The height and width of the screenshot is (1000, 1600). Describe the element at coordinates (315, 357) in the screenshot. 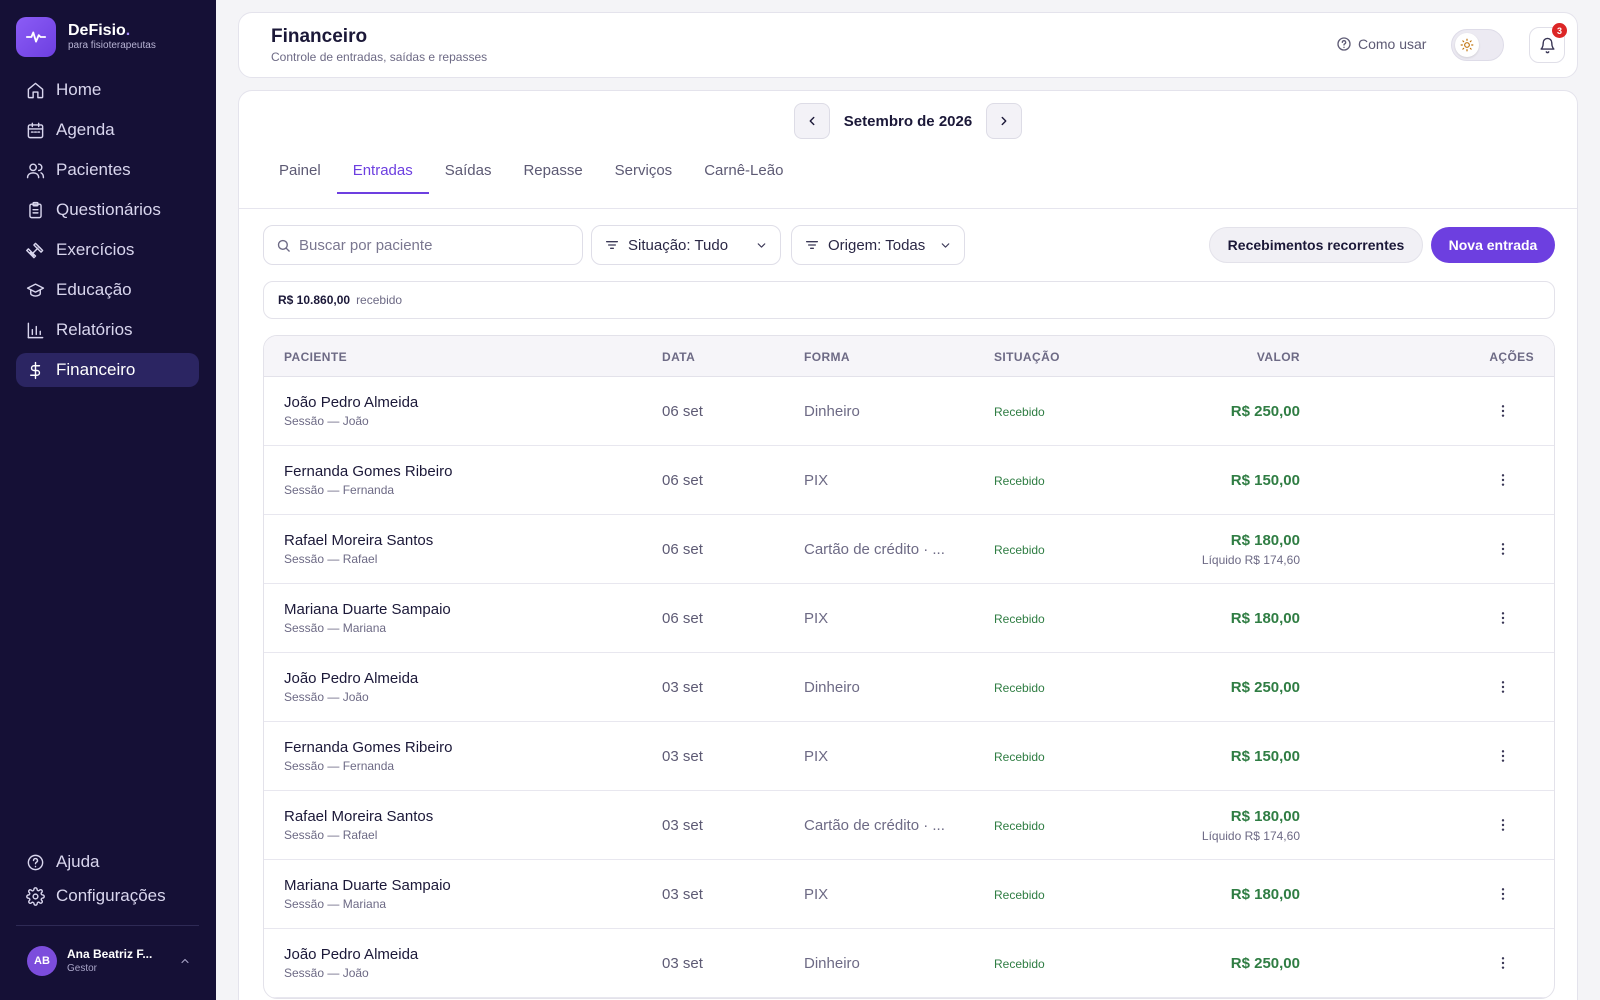

I see `column-header-patient: PACIENTE` at that location.